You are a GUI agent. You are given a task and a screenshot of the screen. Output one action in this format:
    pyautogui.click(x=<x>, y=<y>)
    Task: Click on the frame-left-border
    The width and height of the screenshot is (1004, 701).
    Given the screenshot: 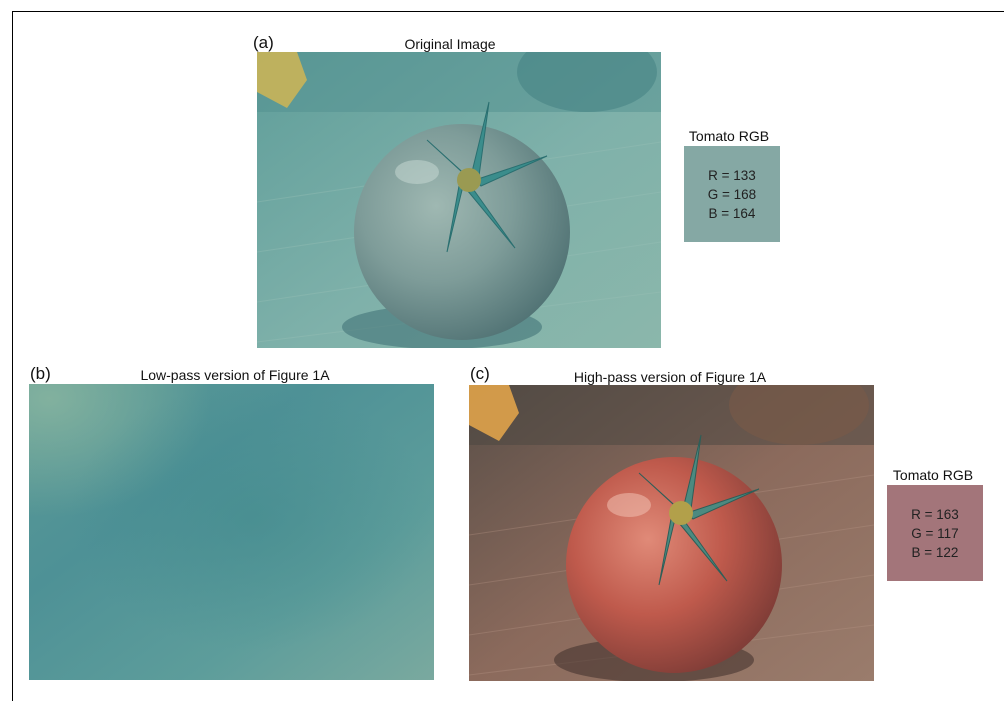 What is the action you would take?
    pyautogui.click(x=12, y=356)
    